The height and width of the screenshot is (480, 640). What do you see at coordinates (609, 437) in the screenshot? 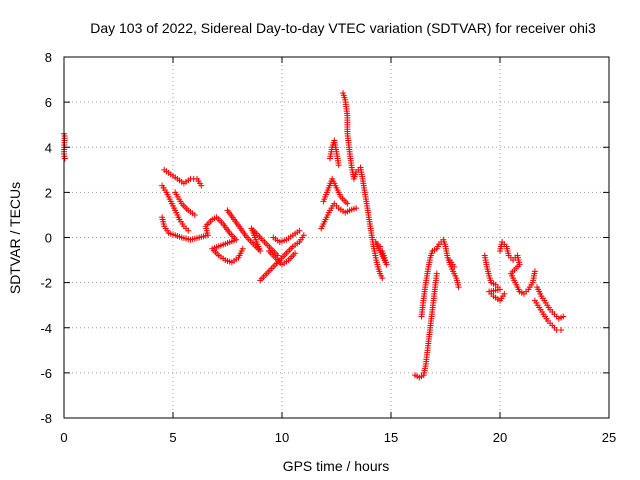
I see `x-tick-label: 25` at bounding box center [609, 437].